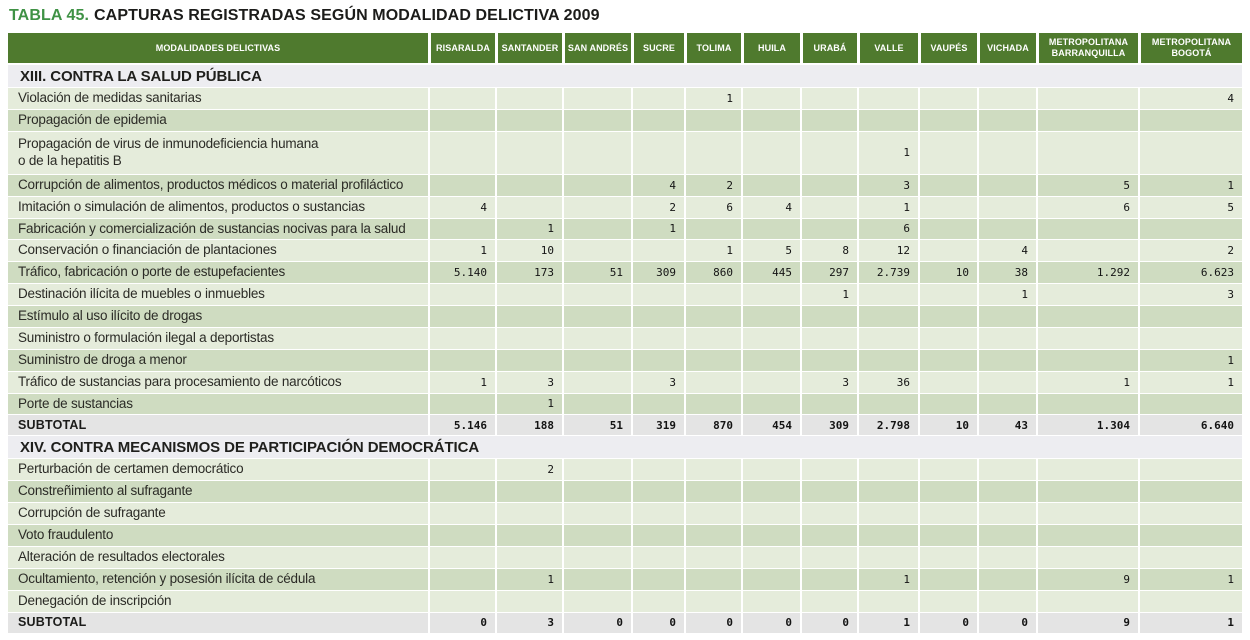 The image size is (1250, 640). What do you see at coordinates (712, 185) in the screenshot?
I see `value-cell: 2` at bounding box center [712, 185].